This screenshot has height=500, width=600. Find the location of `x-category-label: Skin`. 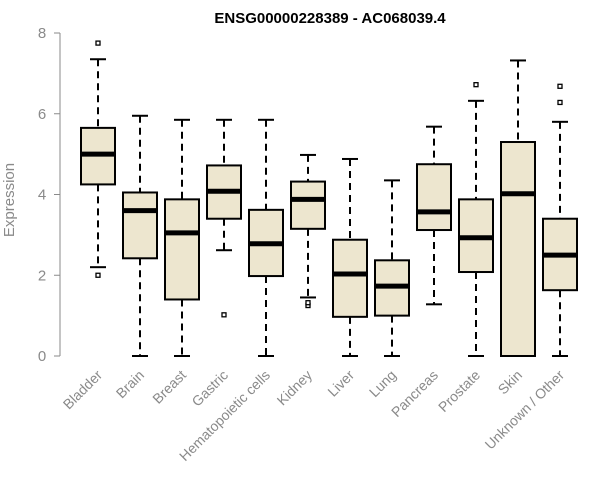

x-category-label: Skin is located at coordinates (510, 382).